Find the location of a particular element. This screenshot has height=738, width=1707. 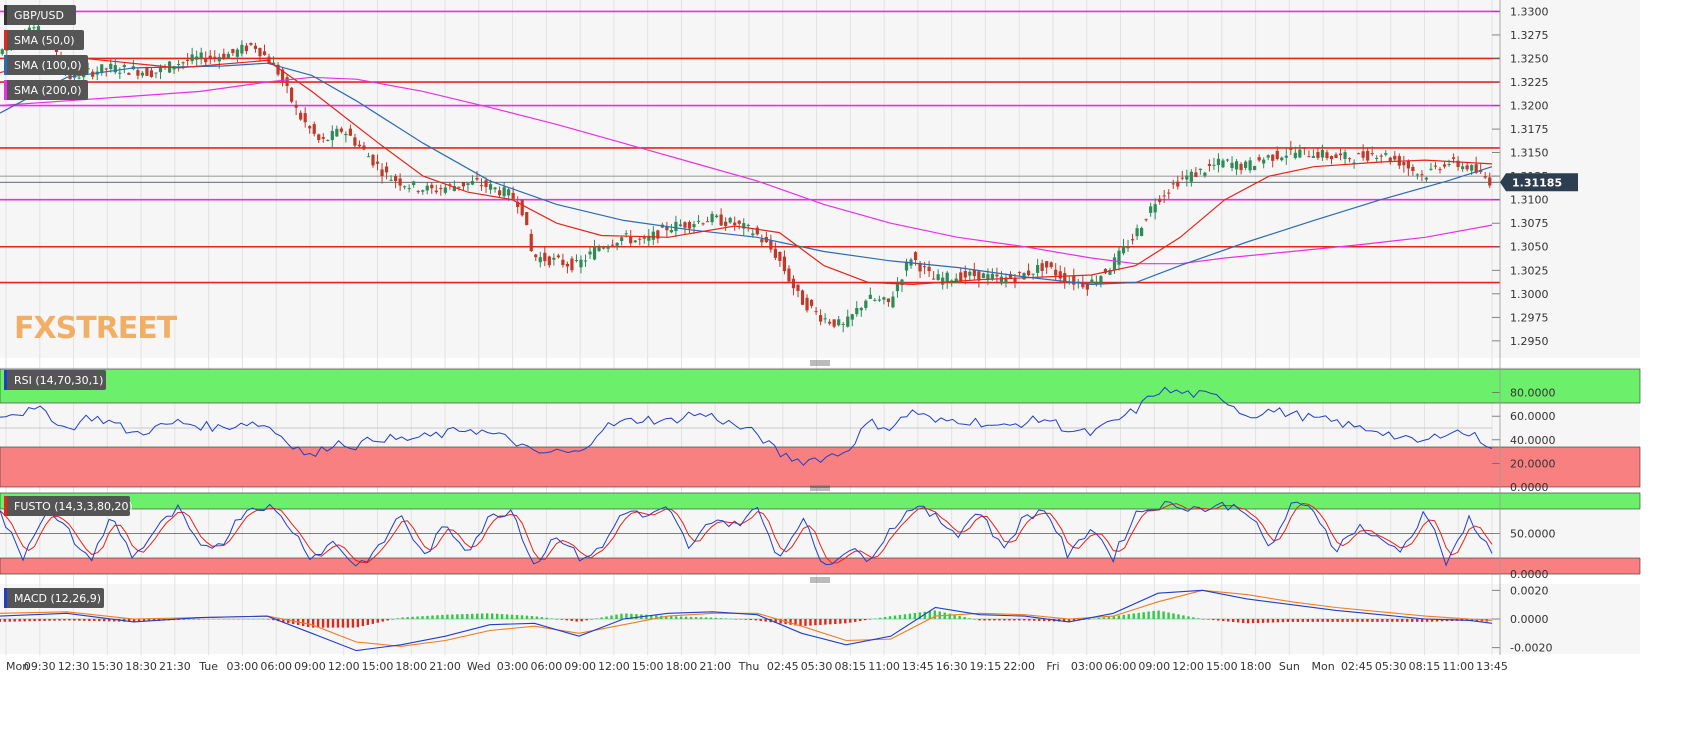

x-tick-label: 16:30 is located at coordinates (952, 666).